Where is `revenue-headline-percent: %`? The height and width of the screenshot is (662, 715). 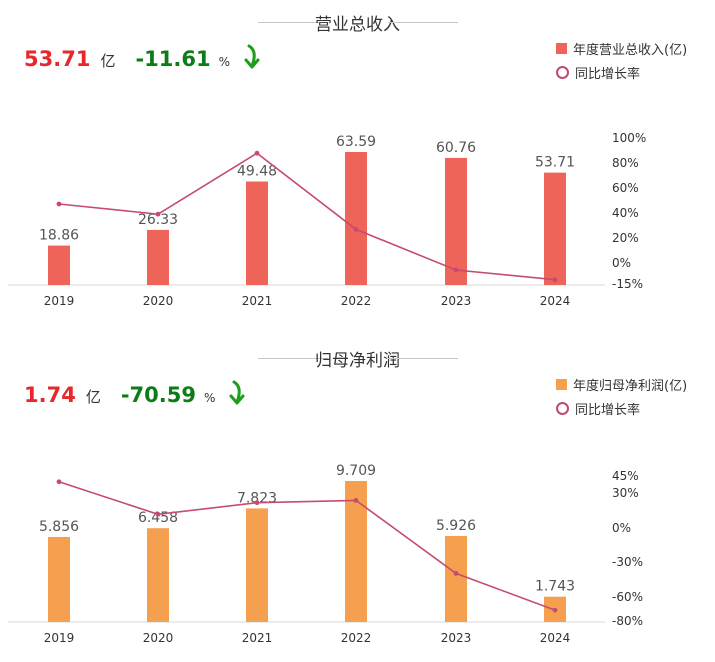 revenue-headline-percent: % is located at coordinates (224, 62).